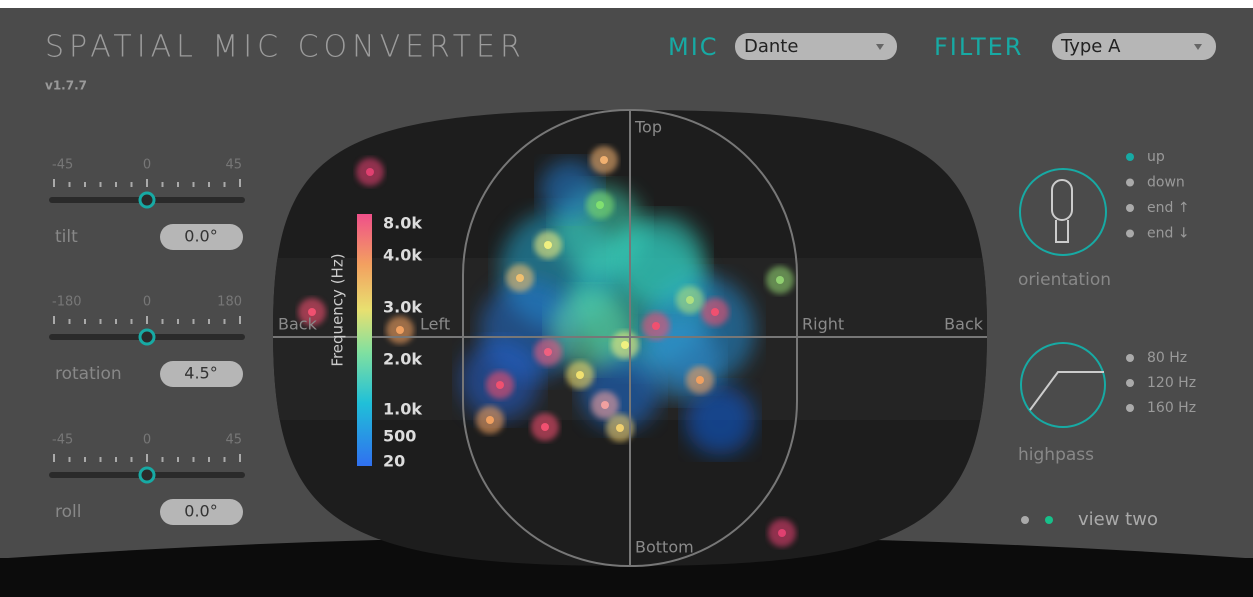 Image resolution: width=1253 pixels, height=597 pixels. I want to click on slider-scale: -180, so click(67, 302).